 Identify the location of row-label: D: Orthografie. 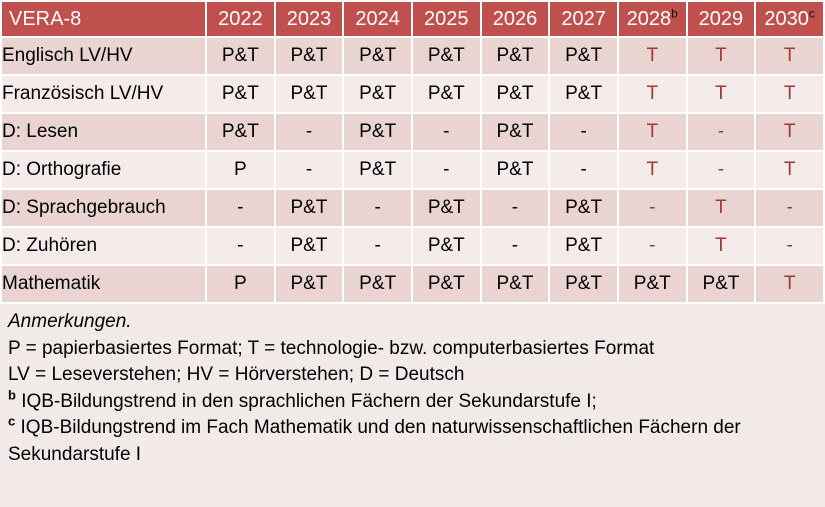
(103, 170).